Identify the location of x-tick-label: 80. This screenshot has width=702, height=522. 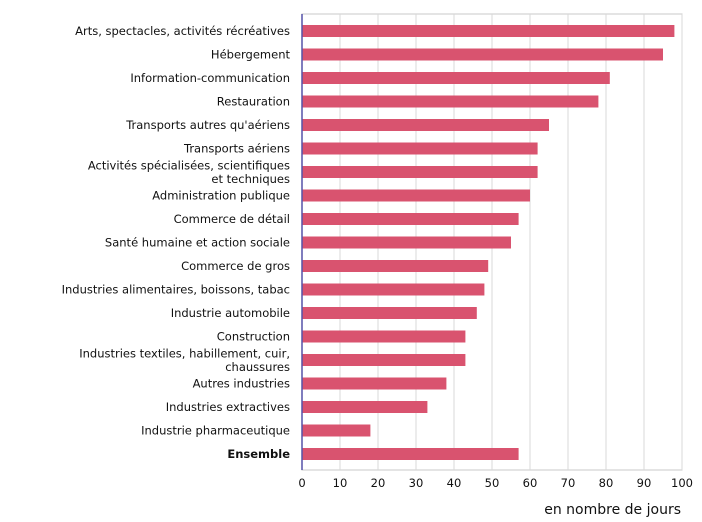
(606, 483).